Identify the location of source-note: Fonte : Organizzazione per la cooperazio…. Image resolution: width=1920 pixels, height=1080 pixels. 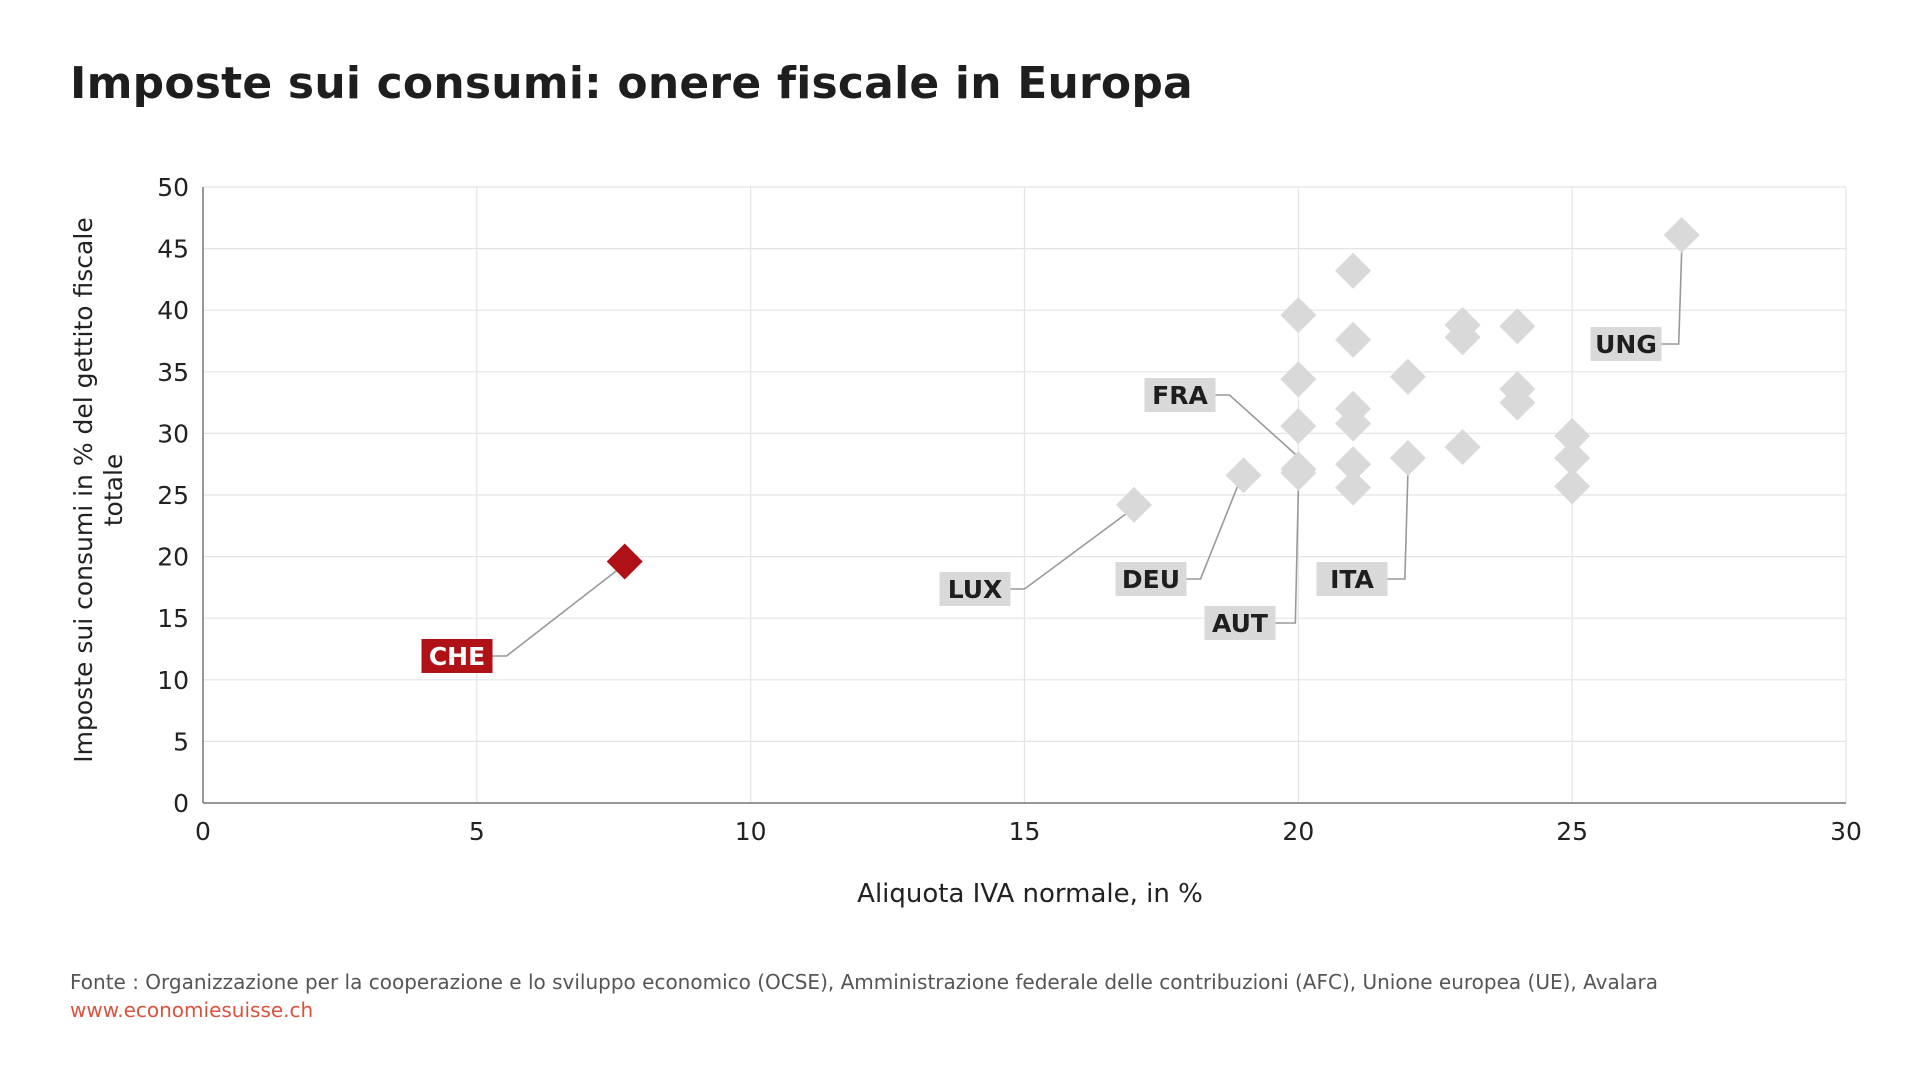
(864, 982).